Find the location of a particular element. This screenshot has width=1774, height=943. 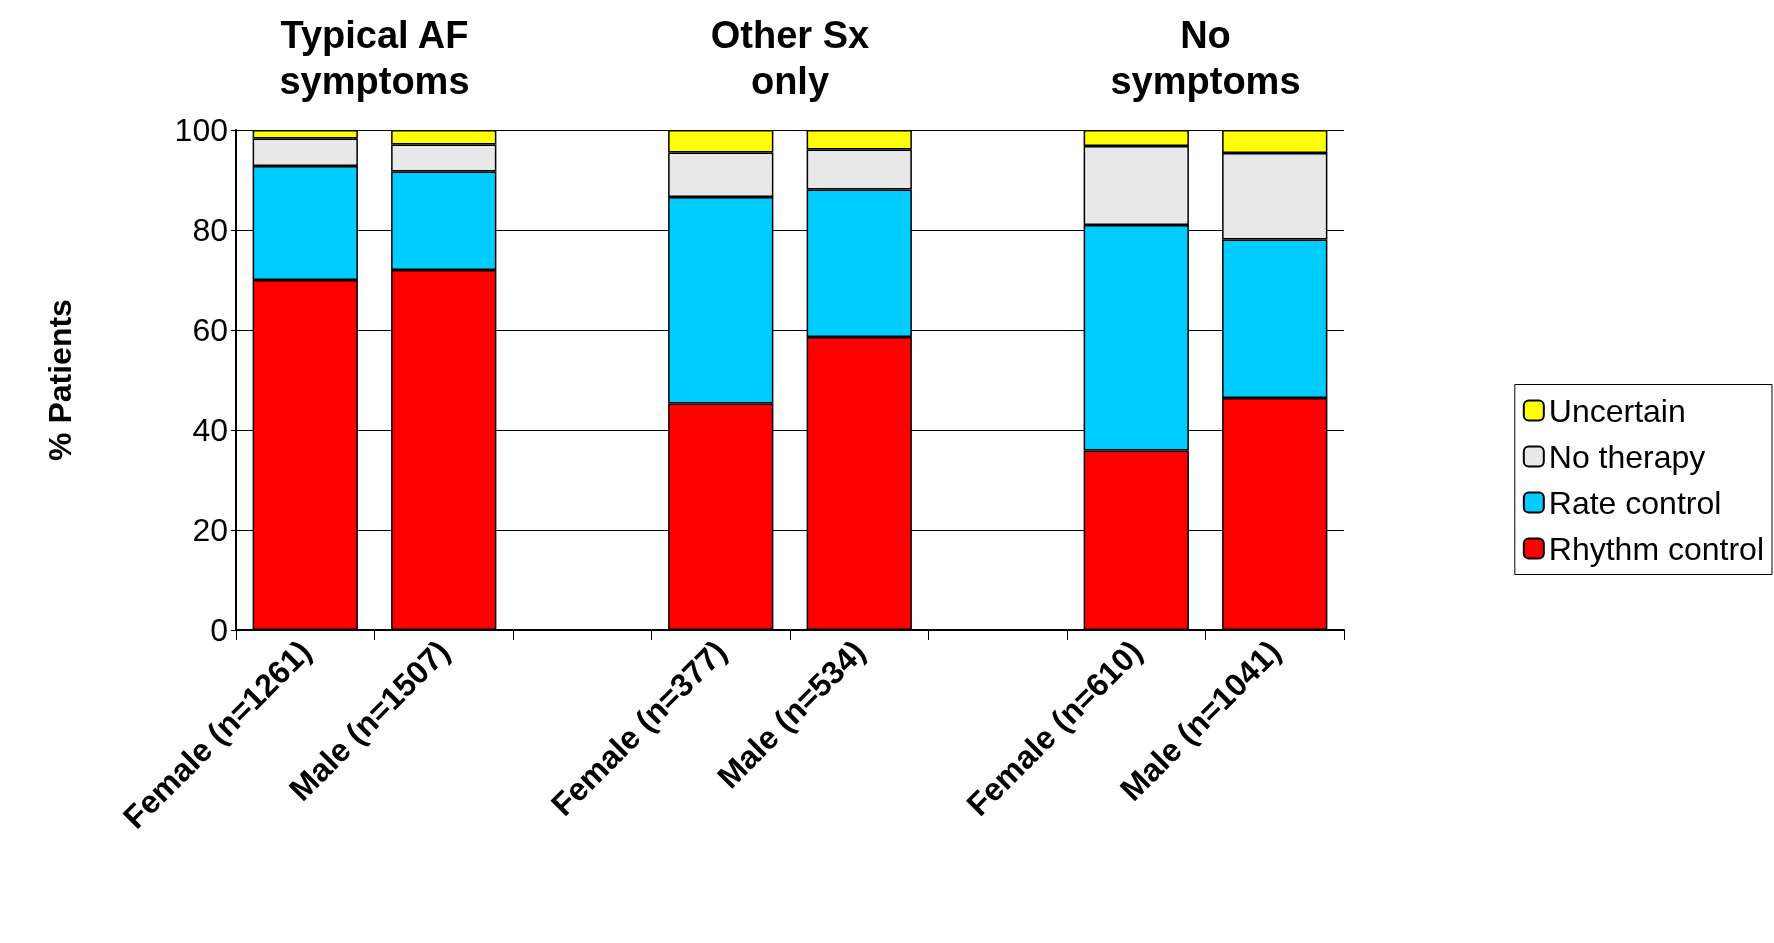

y-axis-title: % Patients is located at coordinates (60, 380).